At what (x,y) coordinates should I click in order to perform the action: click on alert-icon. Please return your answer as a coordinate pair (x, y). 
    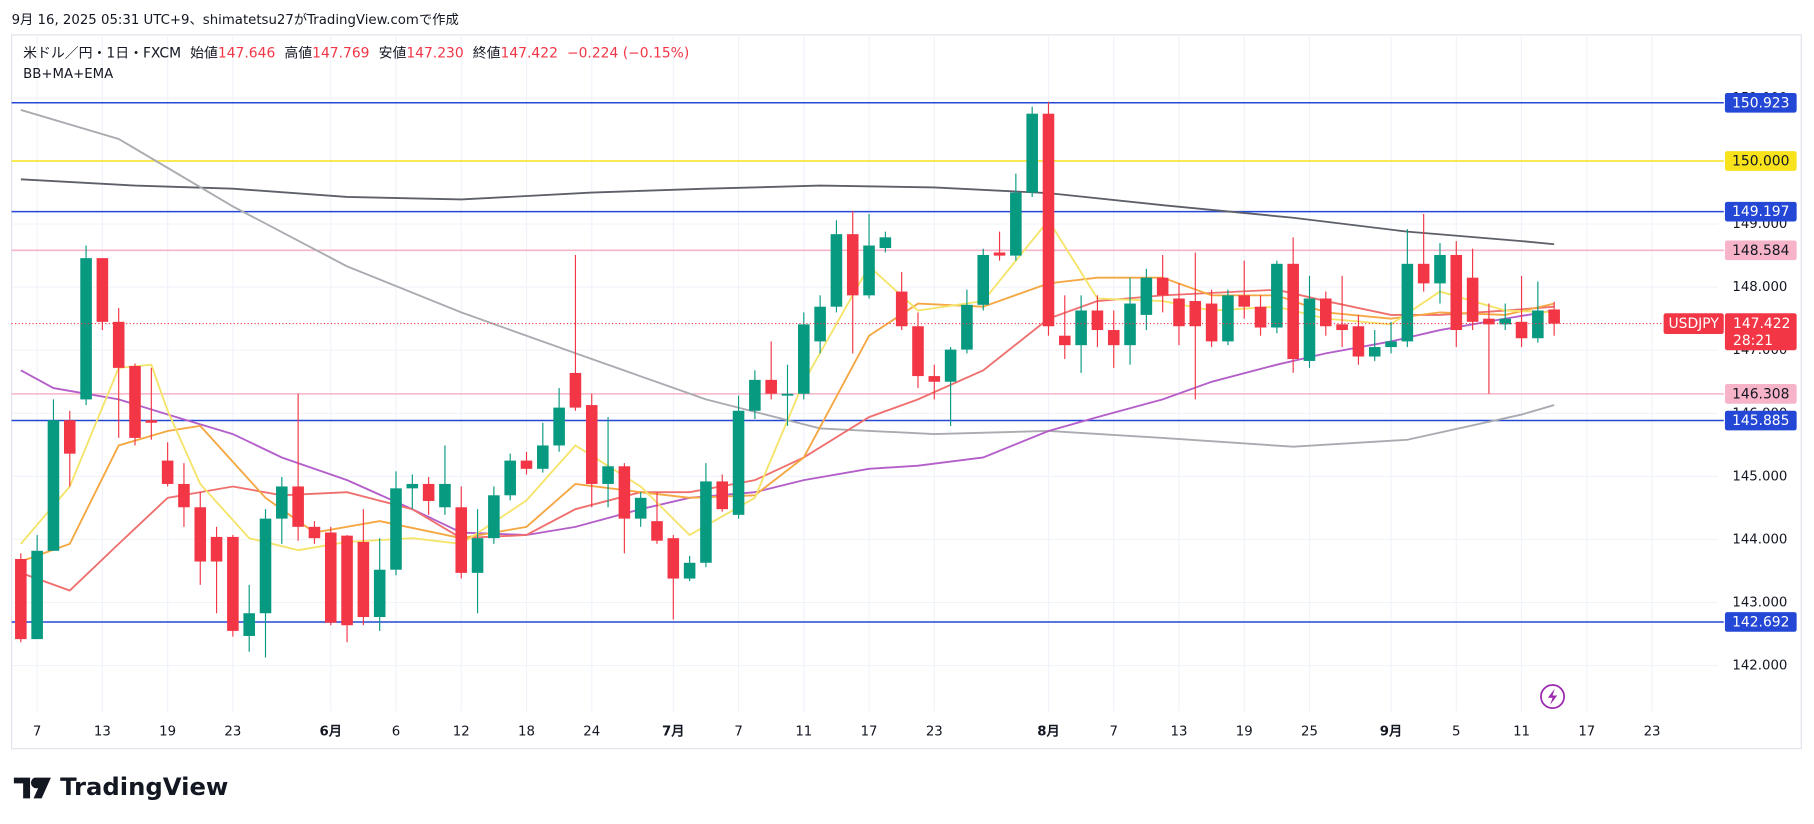
    Looking at the image, I should click on (1552, 697).